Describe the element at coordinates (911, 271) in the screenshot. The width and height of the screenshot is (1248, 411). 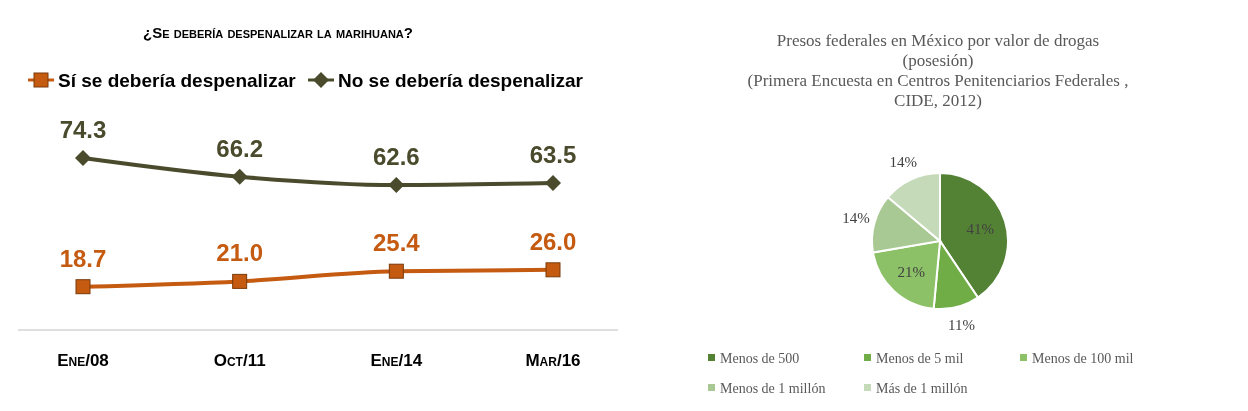
I see `data-label: 21%` at that location.